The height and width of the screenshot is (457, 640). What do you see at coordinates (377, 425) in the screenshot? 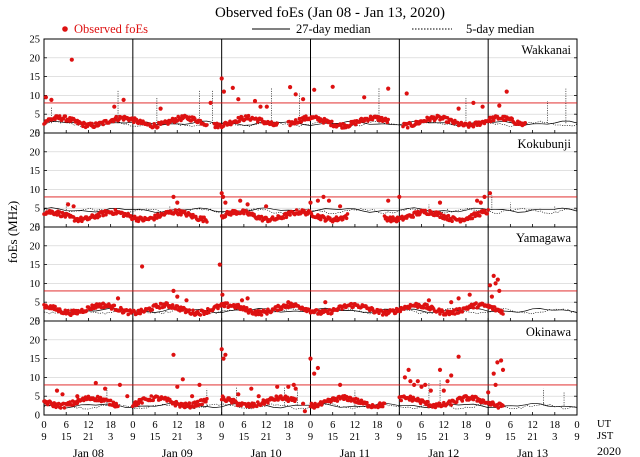
I see `x-tick-label-ut: 18` at bounding box center [377, 425].